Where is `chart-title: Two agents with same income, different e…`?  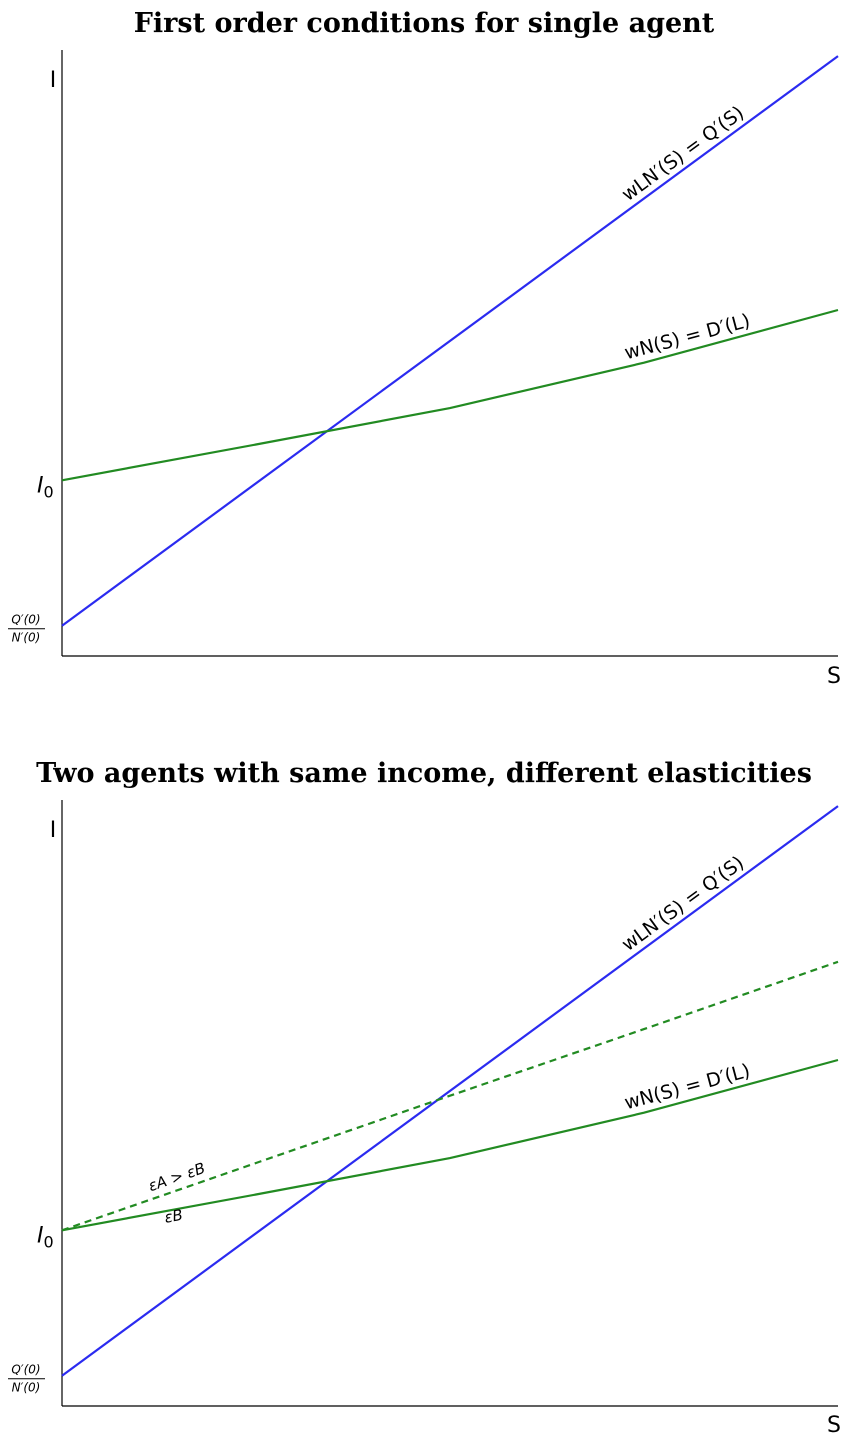 chart-title: Two agents with same income, different e… is located at coordinates (424, 773).